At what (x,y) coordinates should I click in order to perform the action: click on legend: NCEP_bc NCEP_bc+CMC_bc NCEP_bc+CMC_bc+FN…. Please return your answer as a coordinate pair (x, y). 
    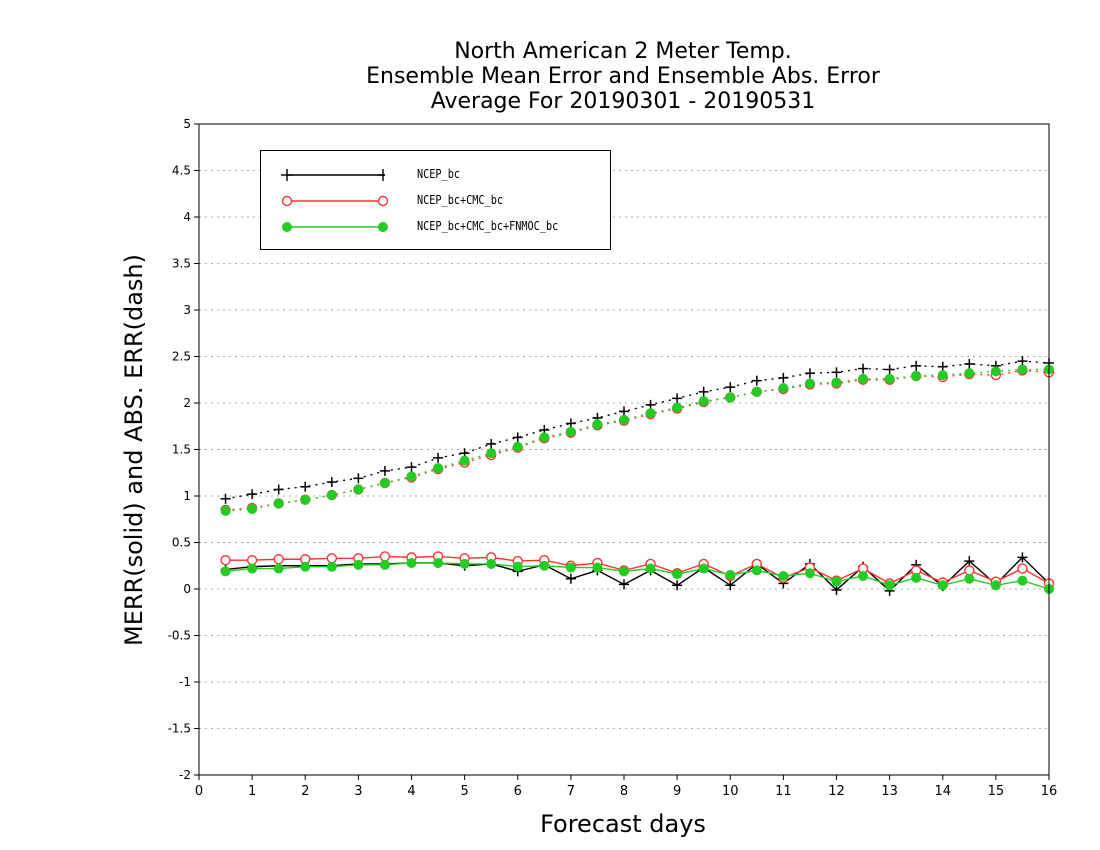
    Looking at the image, I should click on (435, 200).